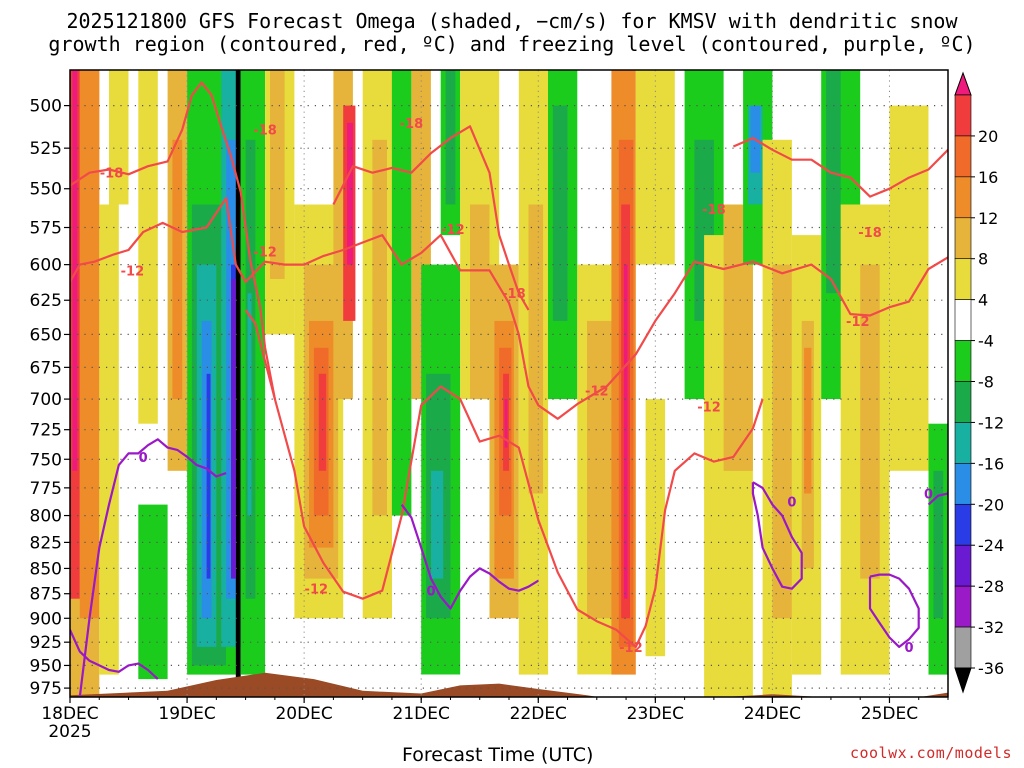  What do you see at coordinates (46, 107) in the screenshot?
I see `y-tick-label: 500` at bounding box center [46, 107].